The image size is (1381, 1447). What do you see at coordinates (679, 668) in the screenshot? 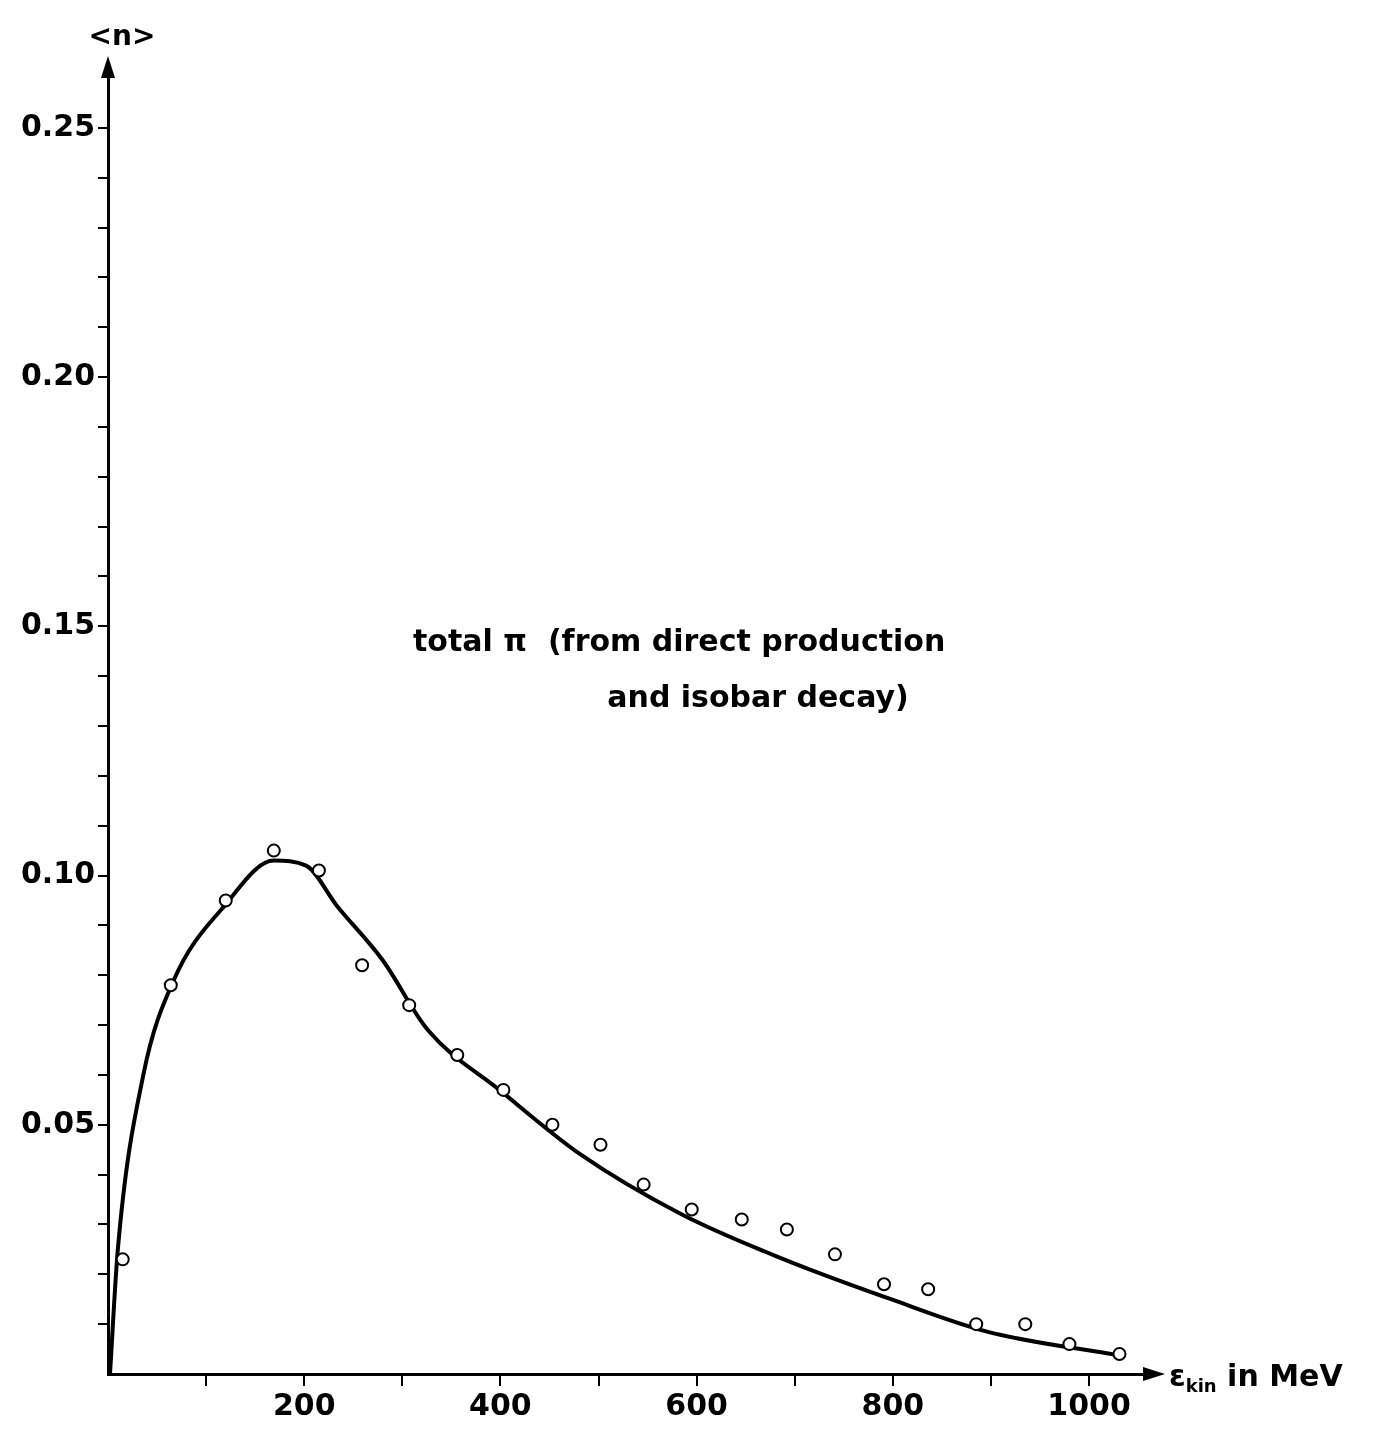
I see `annotation: total π (from direct production and isobar decay)` at bounding box center [679, 668].